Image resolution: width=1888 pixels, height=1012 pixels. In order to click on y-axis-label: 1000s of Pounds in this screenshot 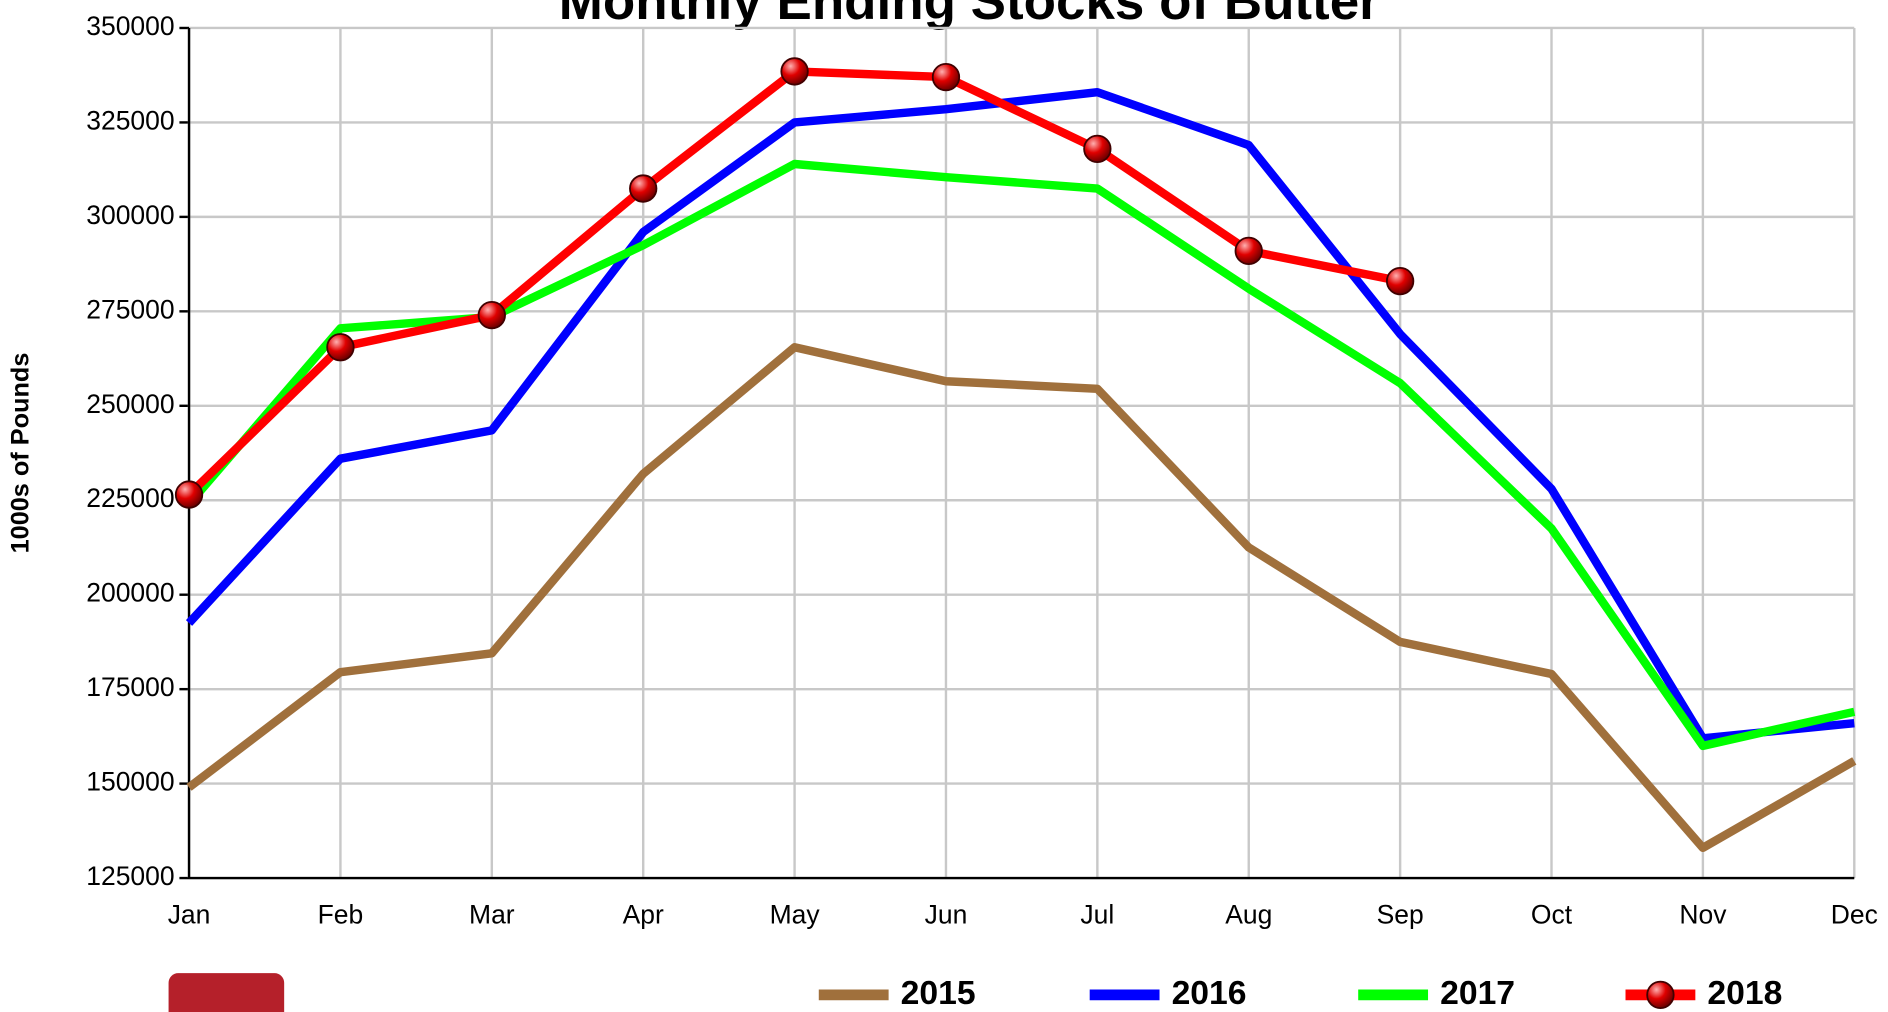, I will do `click(20, 453)`.